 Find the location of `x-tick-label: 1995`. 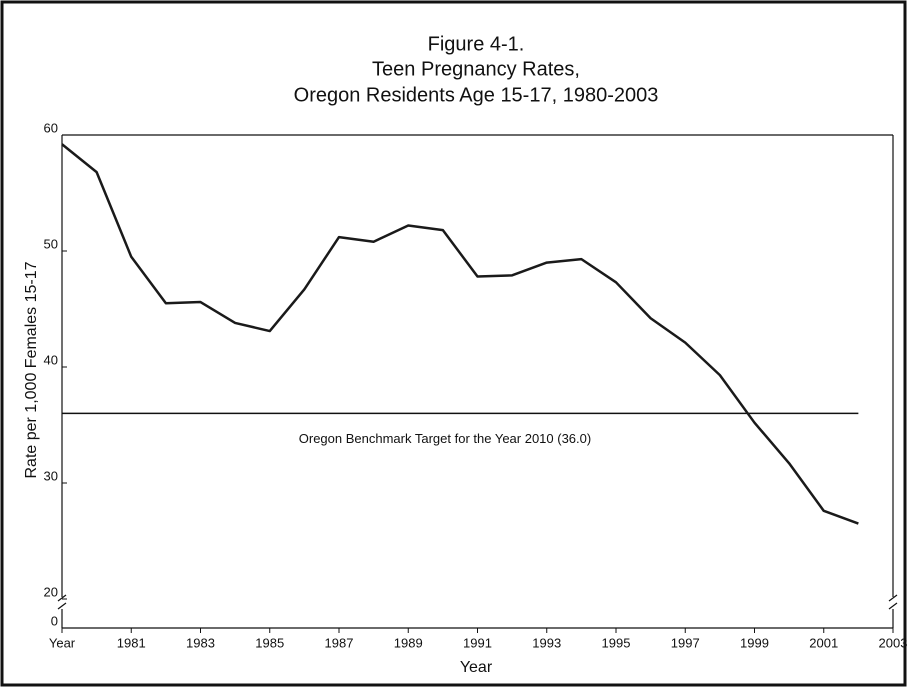

x-tick-label: 1995 is located at coordinates (616, 642).